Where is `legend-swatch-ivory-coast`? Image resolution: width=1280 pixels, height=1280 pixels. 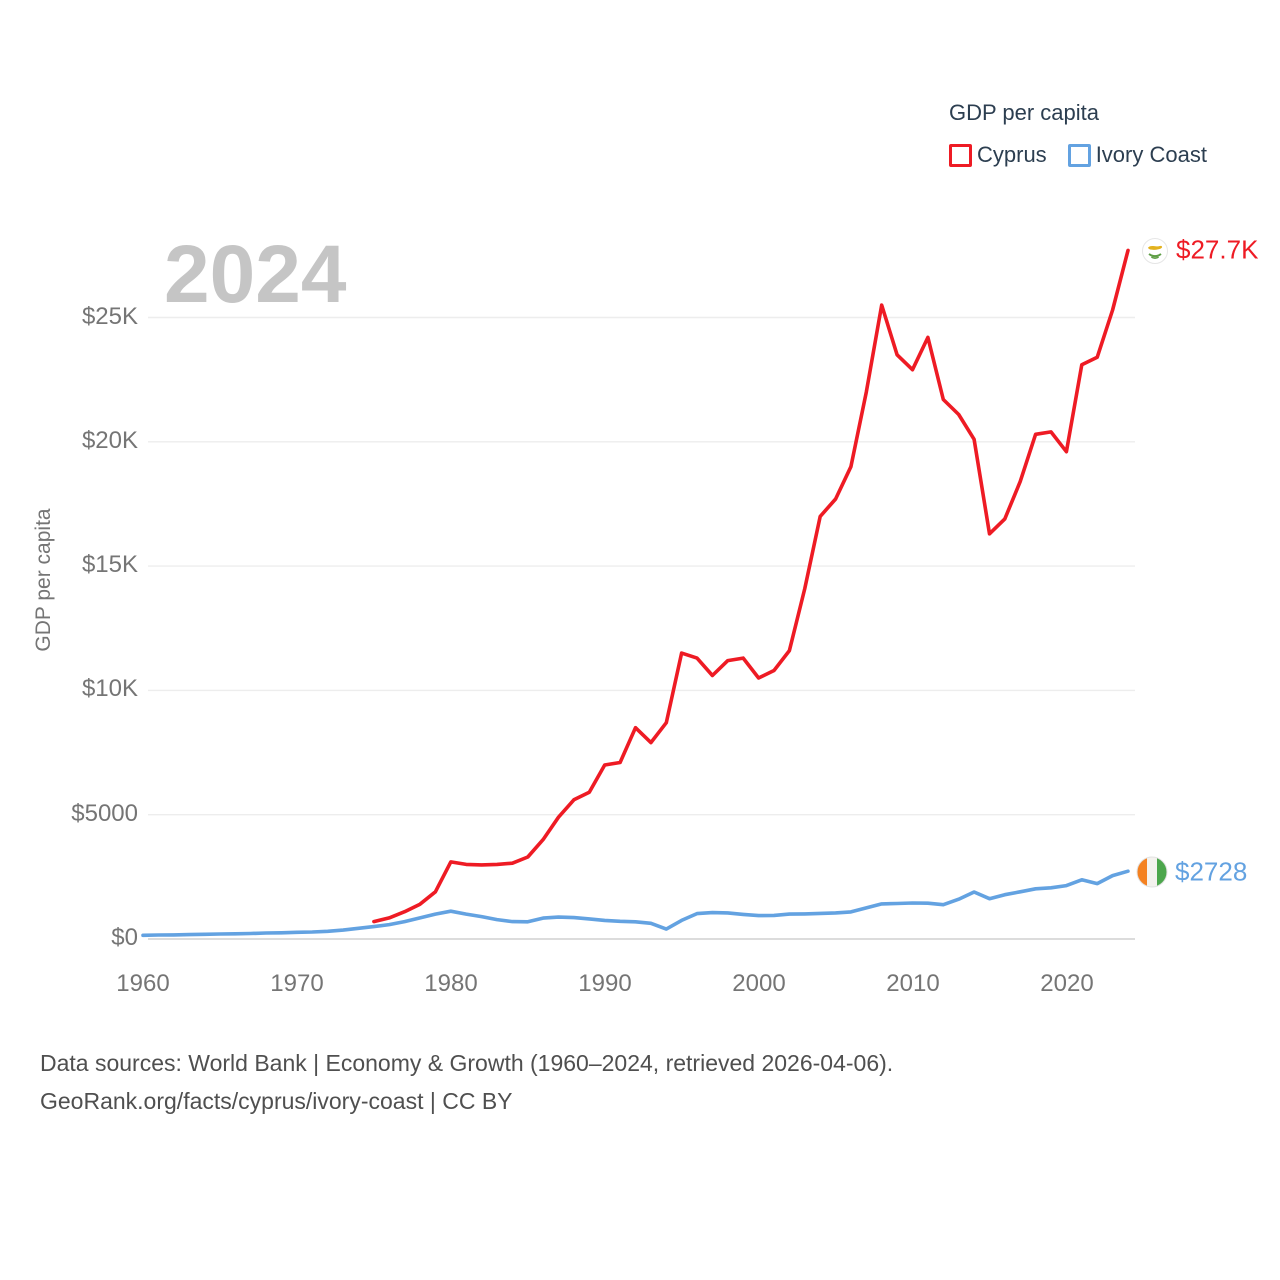 legend-swatch-ivory-coast is located at coordinates (1079, 155).